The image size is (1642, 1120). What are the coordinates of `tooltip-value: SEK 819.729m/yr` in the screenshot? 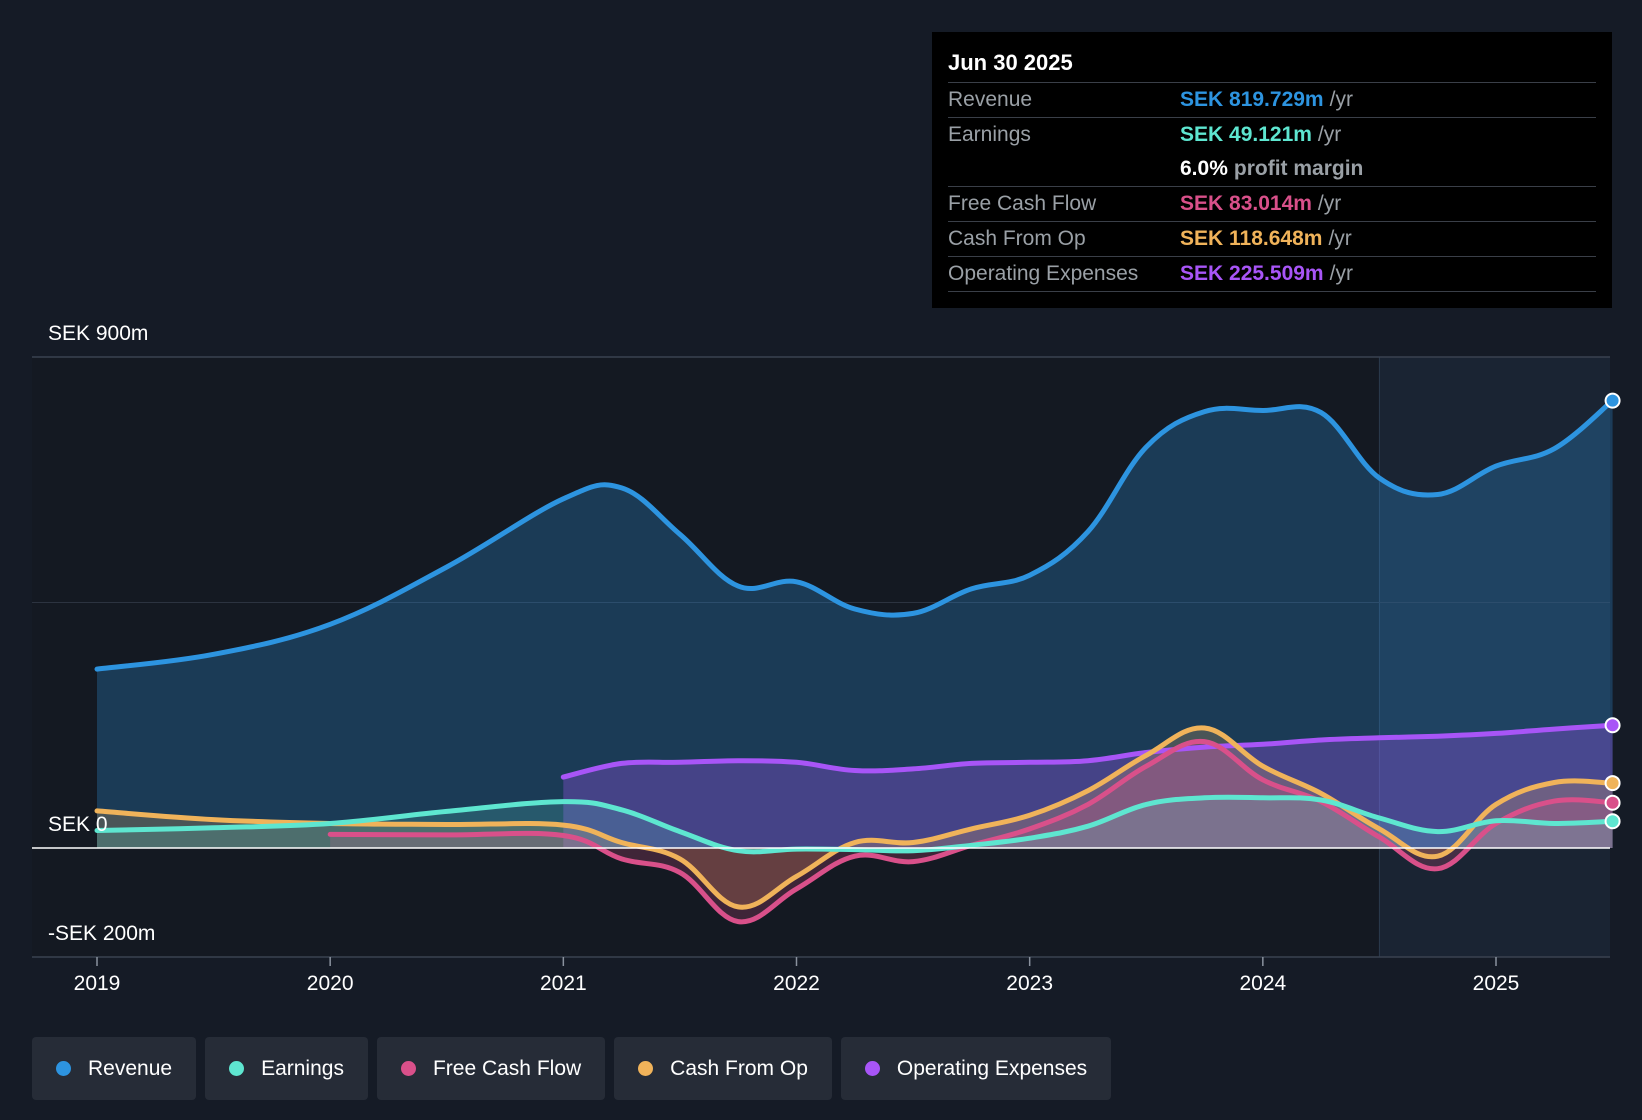 It's located at (1266, 99).